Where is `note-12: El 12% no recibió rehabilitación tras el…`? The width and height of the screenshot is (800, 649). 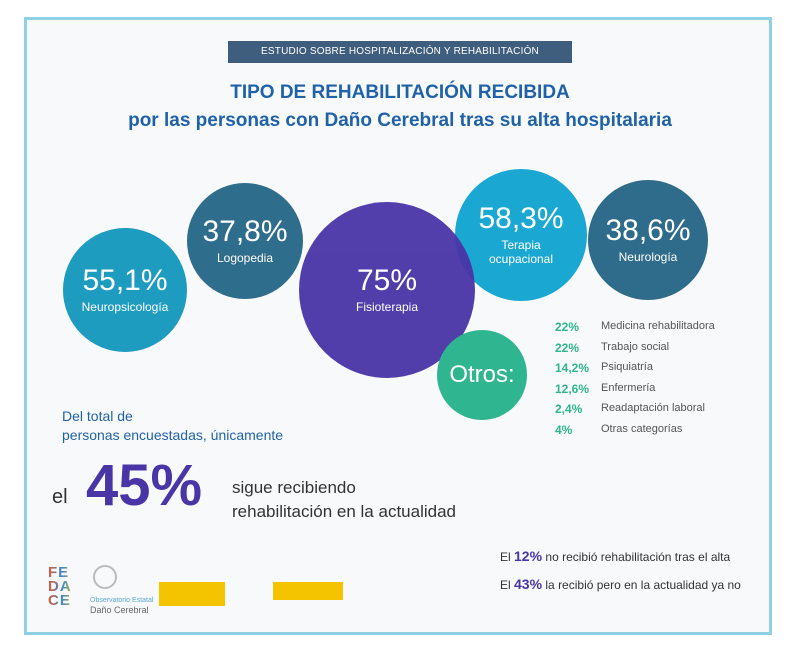
note-12: El 12% no recibió rehabilitación tras el… is located at coordinates (615, 556).